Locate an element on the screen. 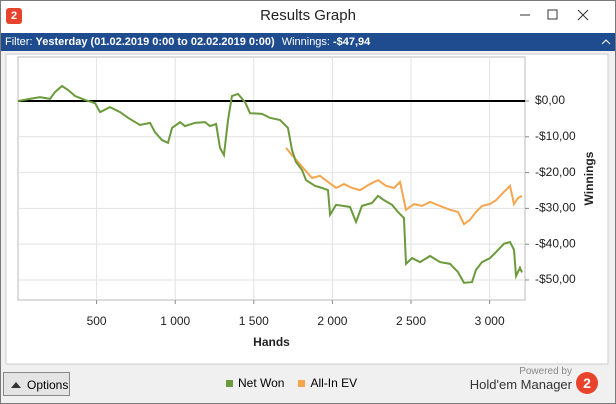 The height and width of the screenshot is (404, 616). x-axis-label: Hands is located at coordinates (271, 342).